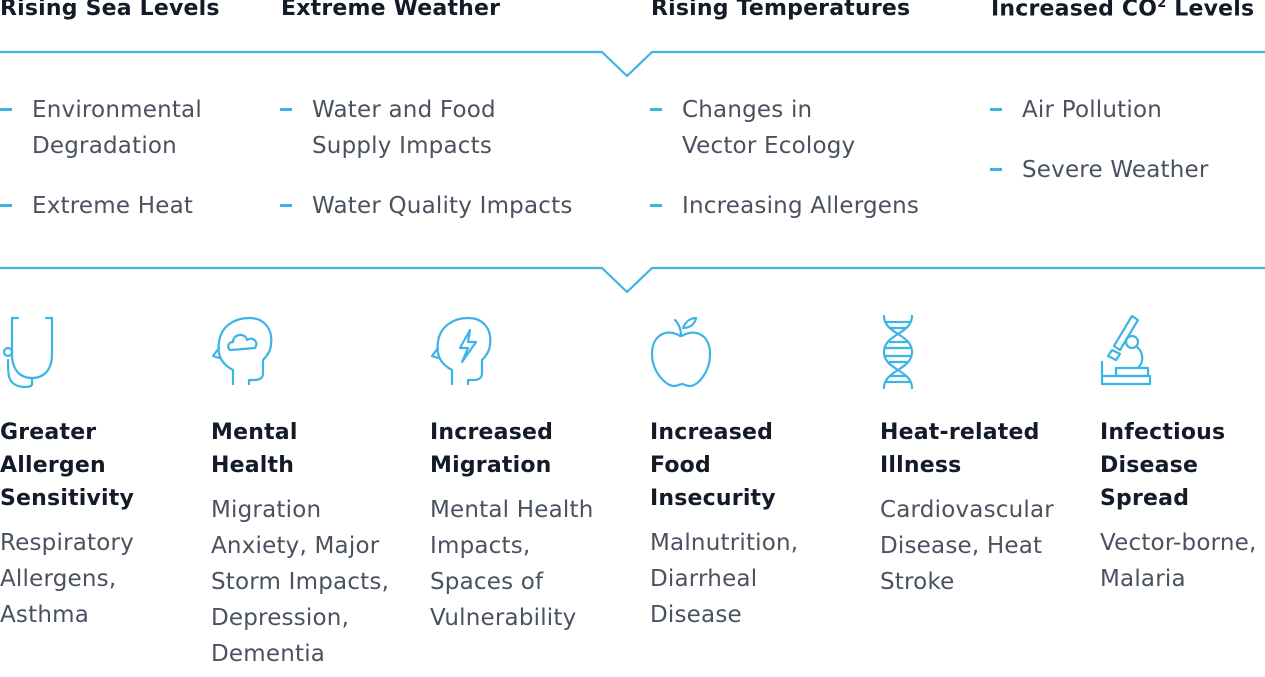 The image size is (1265, 677). Describe the element at coordinates (1092, 110) in the screenshot. I see `bullet-text: Air Pollution` at that location.